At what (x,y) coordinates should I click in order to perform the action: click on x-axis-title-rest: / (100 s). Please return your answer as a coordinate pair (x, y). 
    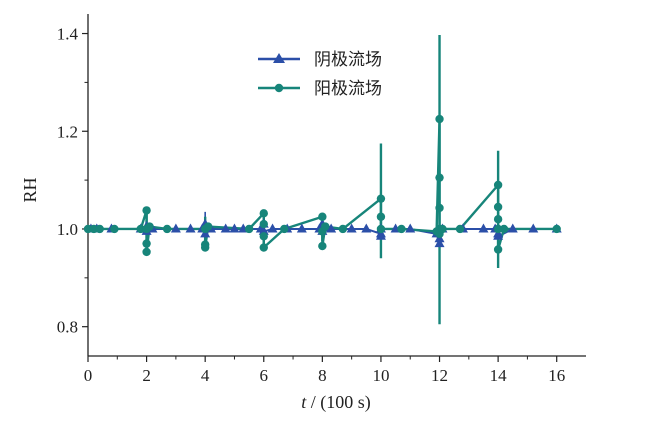
    Looking at the image, I should click on (338, 402).